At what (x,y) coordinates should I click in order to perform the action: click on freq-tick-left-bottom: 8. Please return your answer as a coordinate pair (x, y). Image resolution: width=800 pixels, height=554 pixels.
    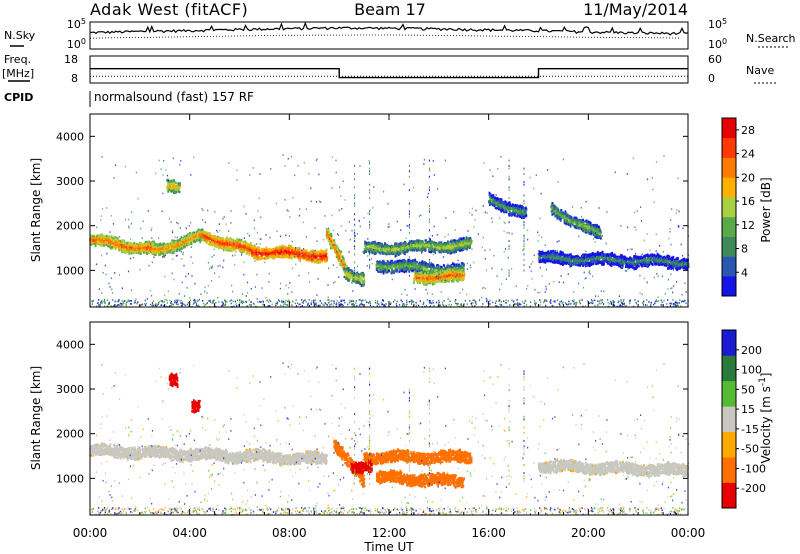
    Looking at the image, I should click on (74, 78).